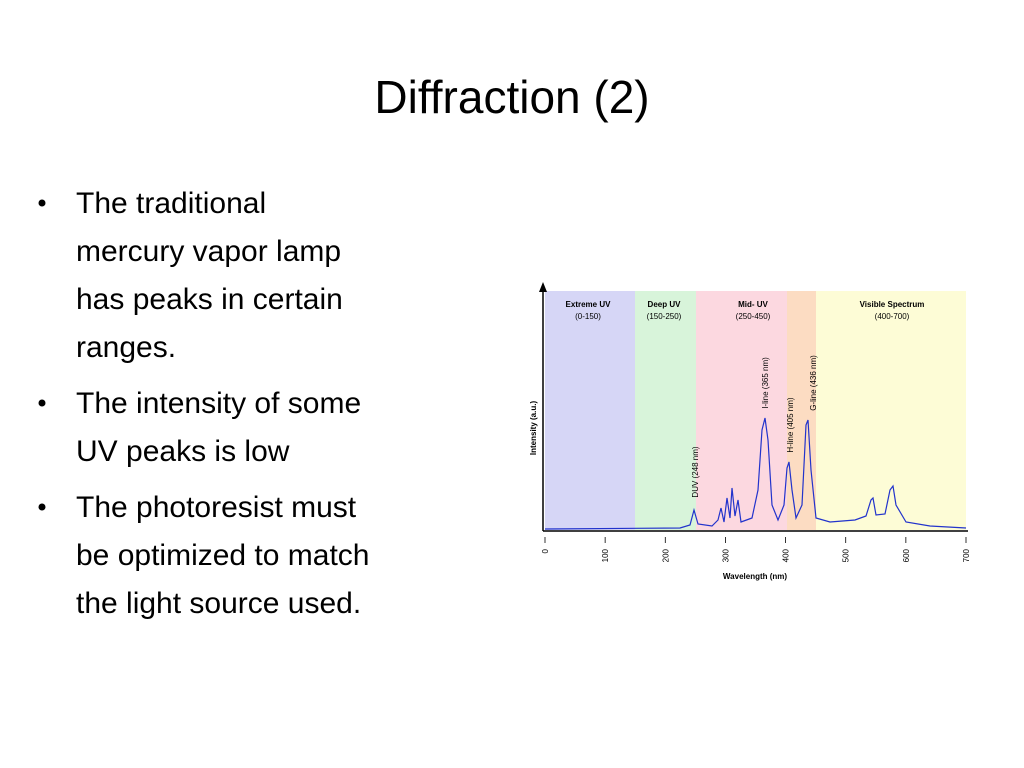 The image size is (1024, 768). What do you see at coordinates (966, 555) in the screenshot?
I see `x-tick-label: 700` at bounding box center [966, 555].